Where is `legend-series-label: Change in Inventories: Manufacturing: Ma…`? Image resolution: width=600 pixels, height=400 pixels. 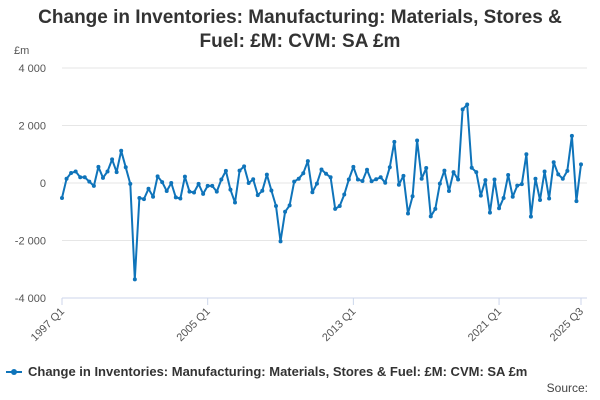 legend-series-label: Change in Inventories: Manufacturing: Ma… is located at coordinates (278, 371).